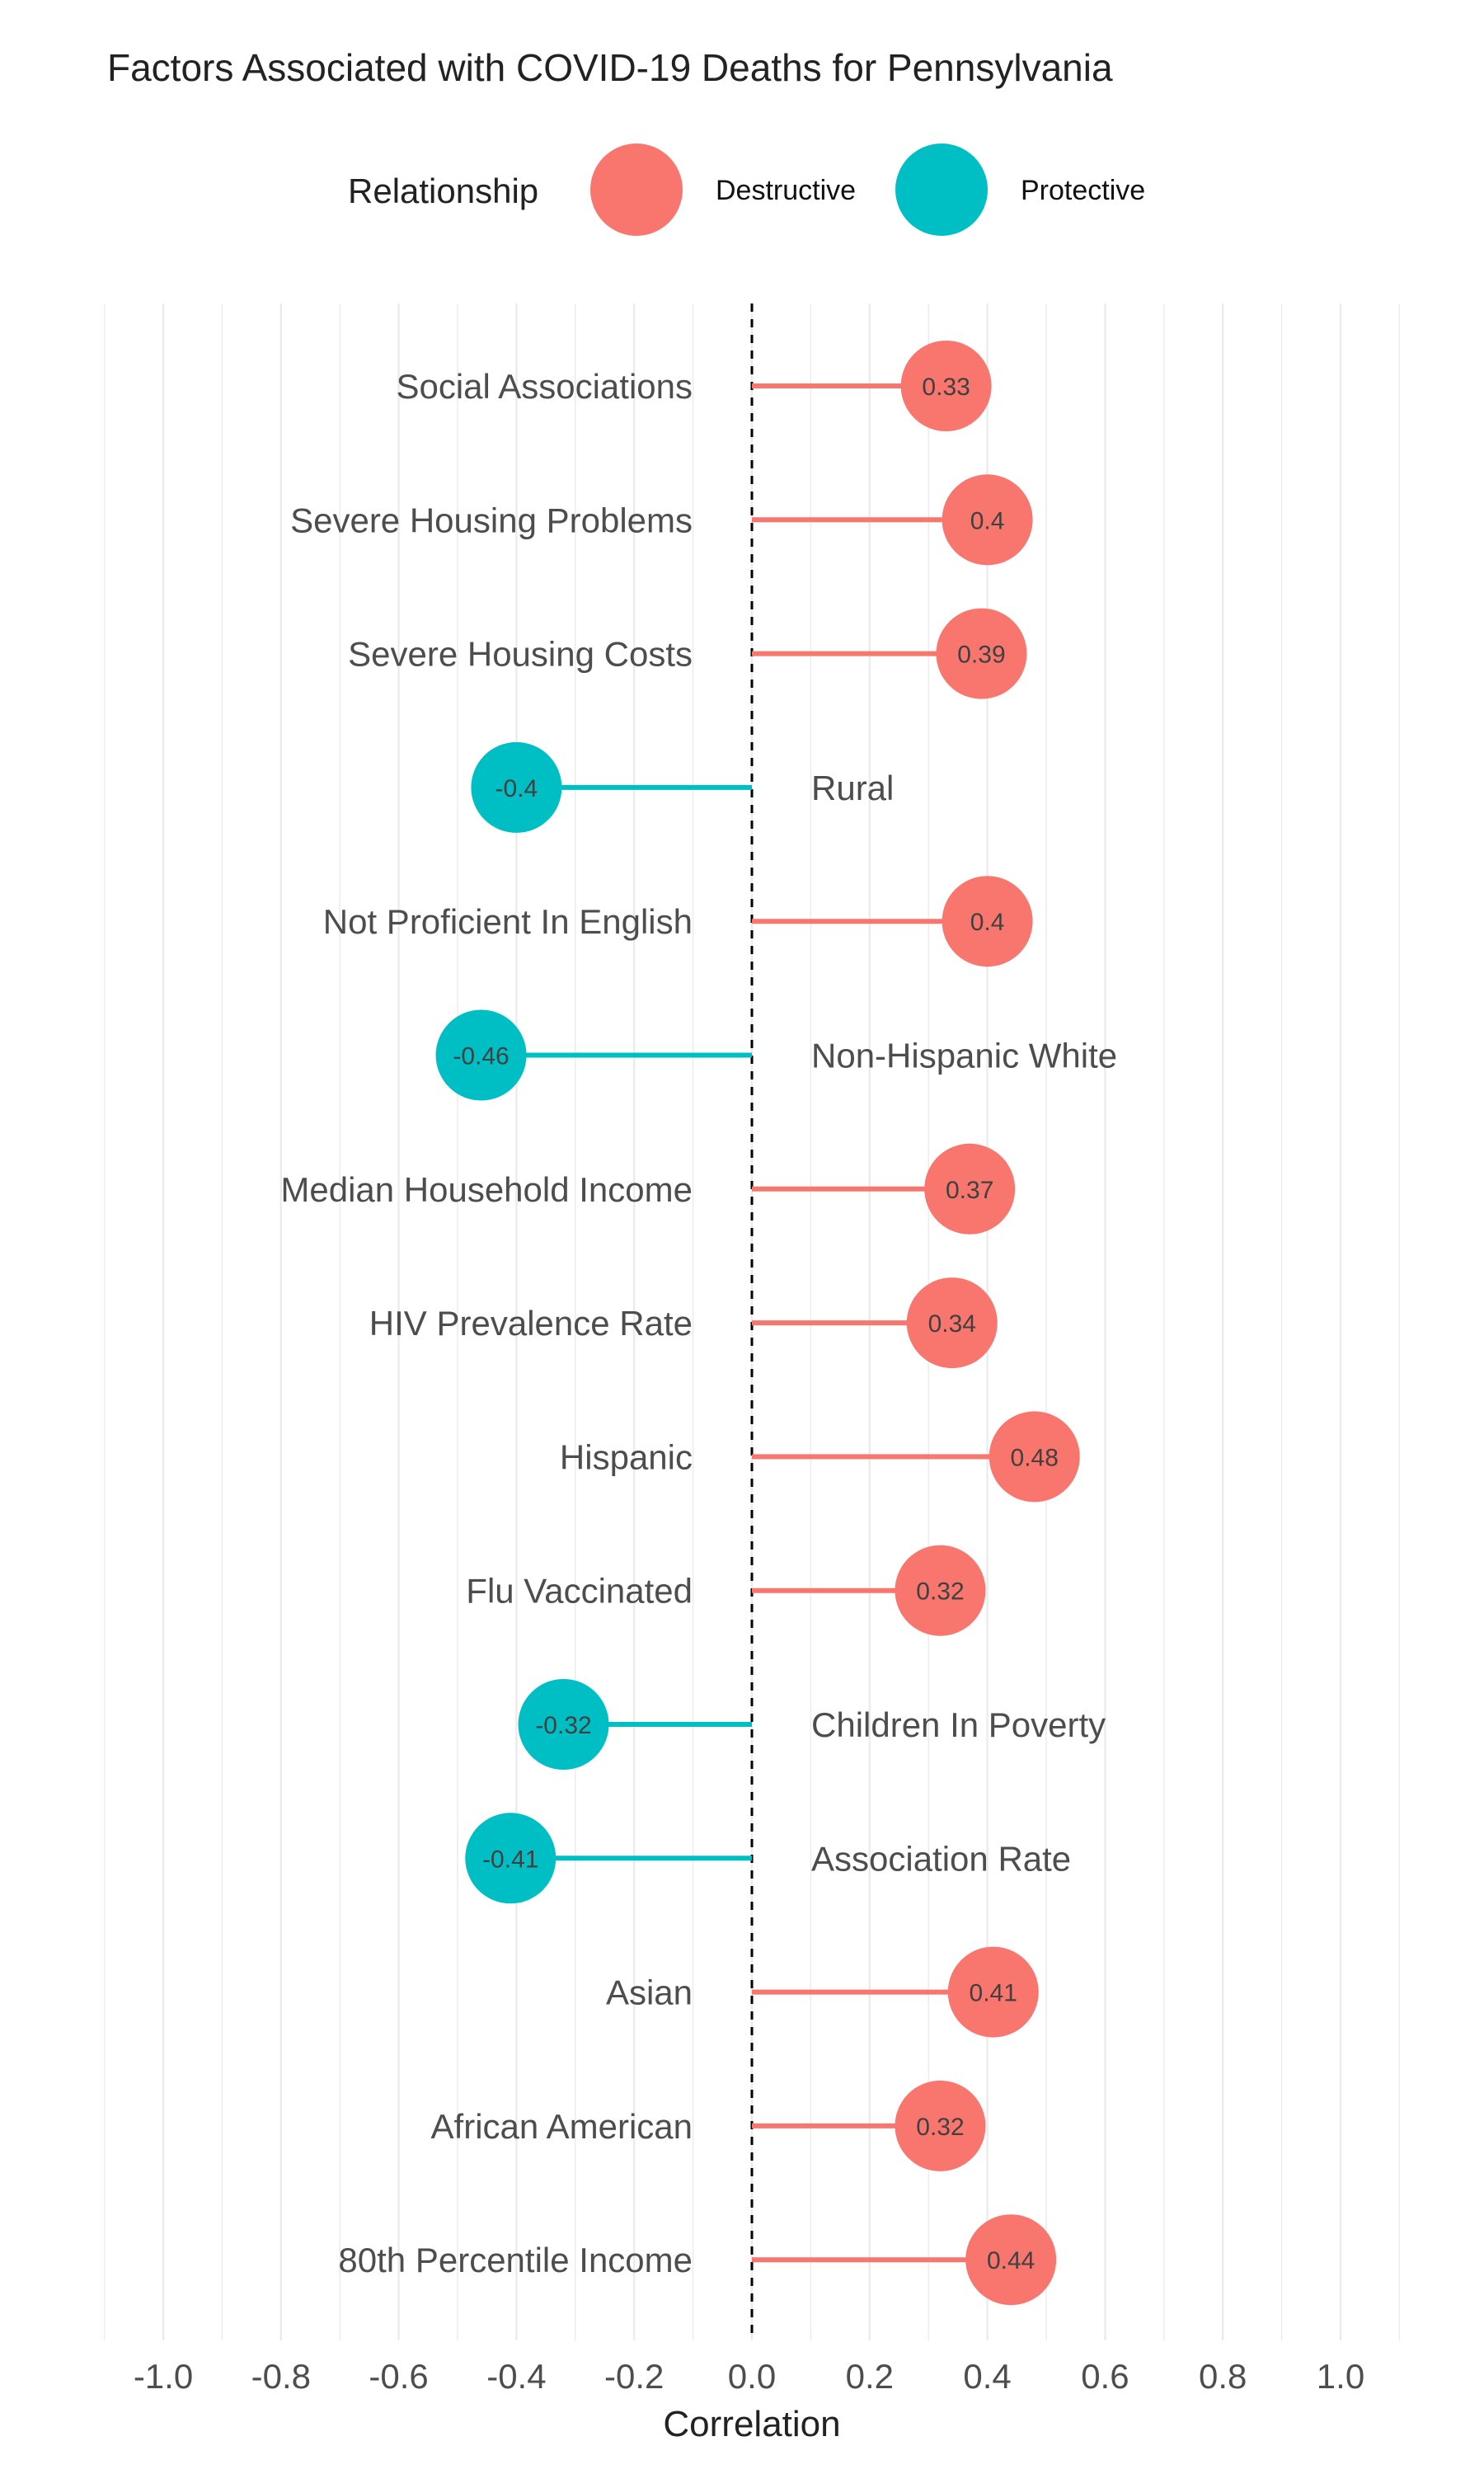 This screenshot has width=1484, height=2474. Describe the element at coordinates (941, 1858) in the screenshot. I see `category-label: Association Rate` at that location.